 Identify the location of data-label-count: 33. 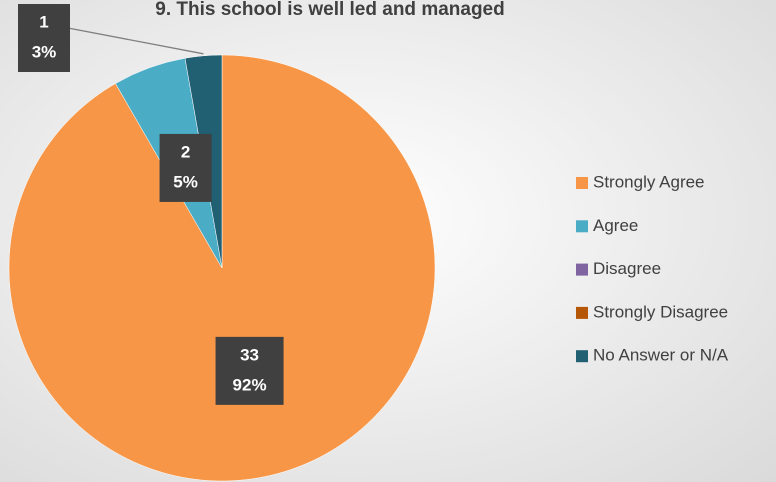
(249, 354).